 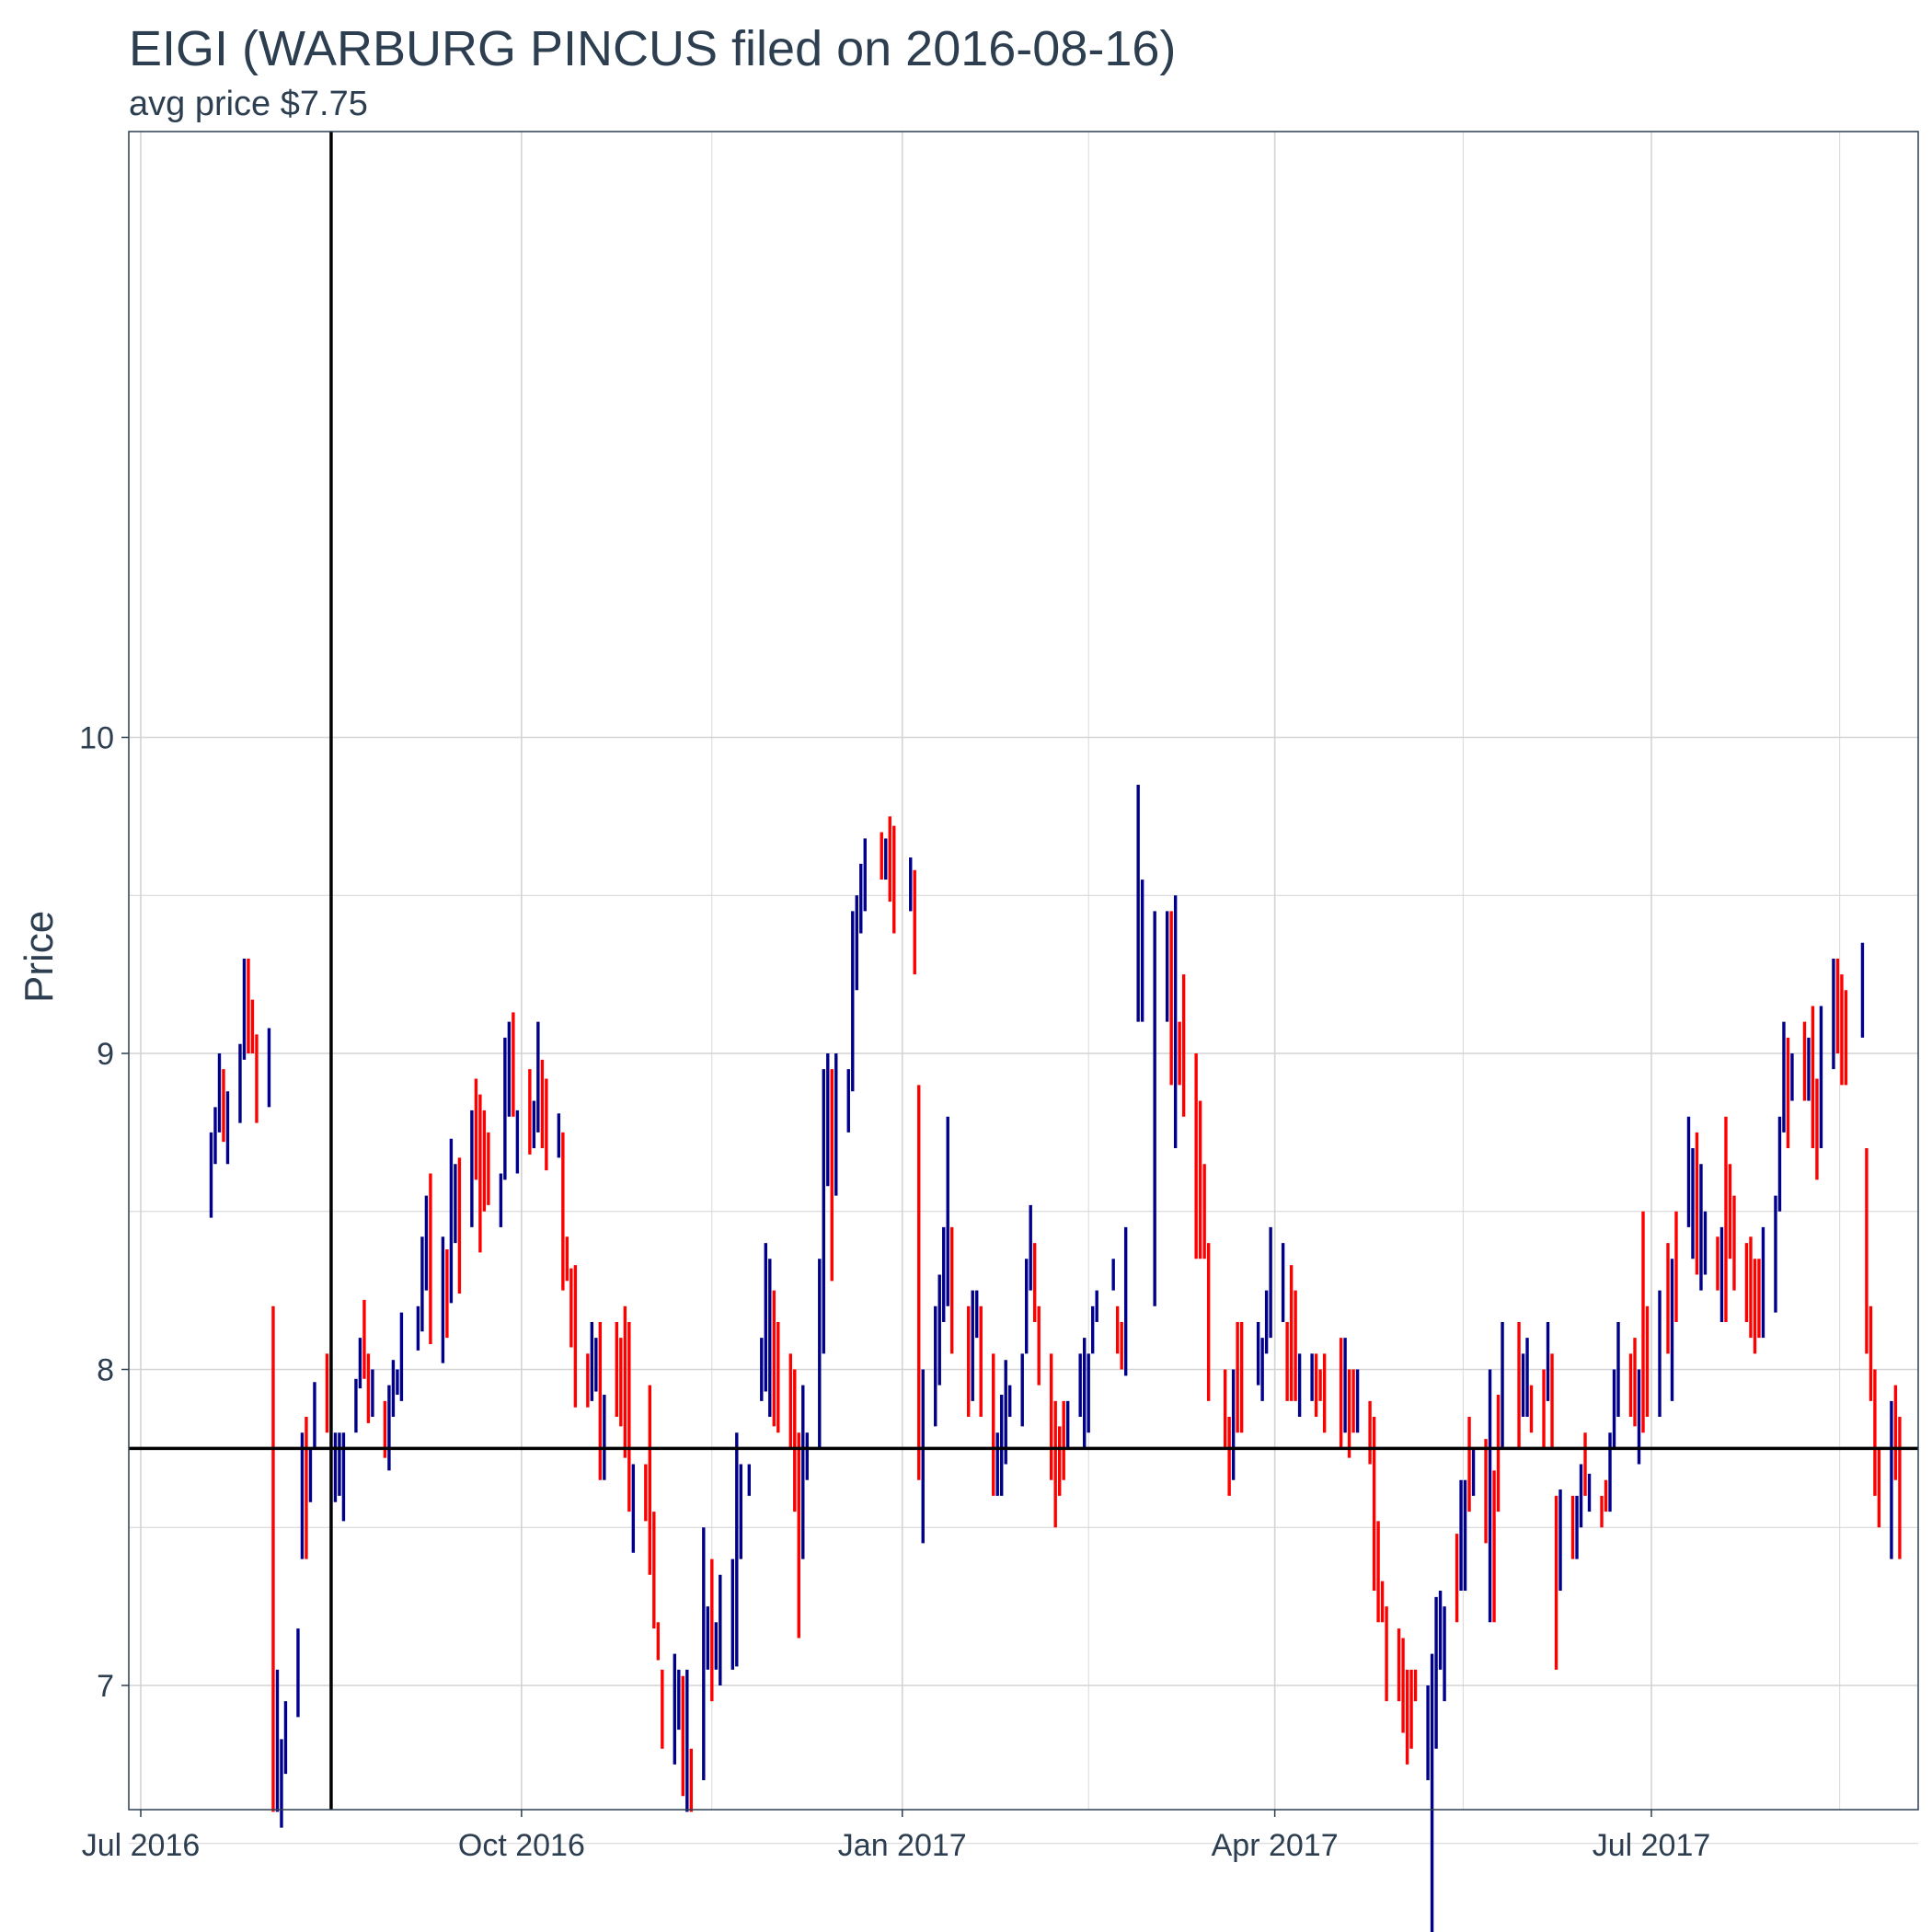 What do you see at coordinates (96, 738) in the screenshot?
I see `y-tick-label: 10` at bounding box center [96, 738].